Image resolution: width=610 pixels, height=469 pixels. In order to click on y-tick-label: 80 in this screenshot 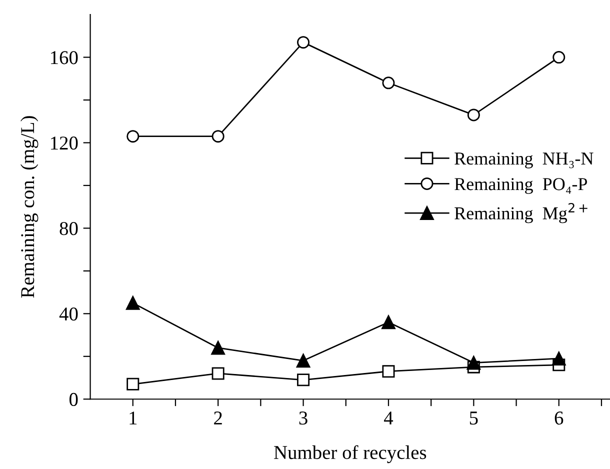, I will do `click(69, 229)`.